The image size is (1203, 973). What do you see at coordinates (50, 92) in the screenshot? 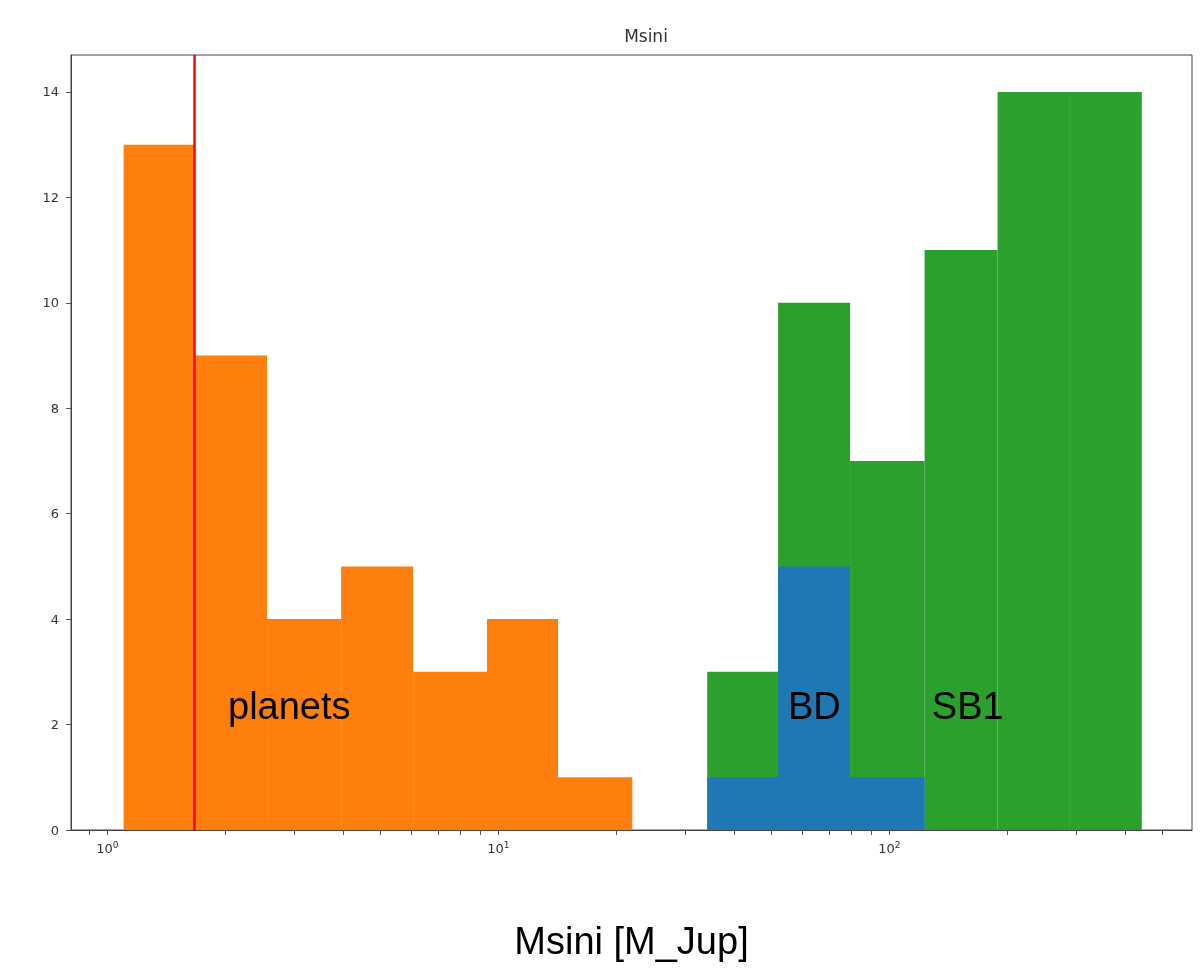
I see `y-tick-label: 14` at bounding box center [50, 92].